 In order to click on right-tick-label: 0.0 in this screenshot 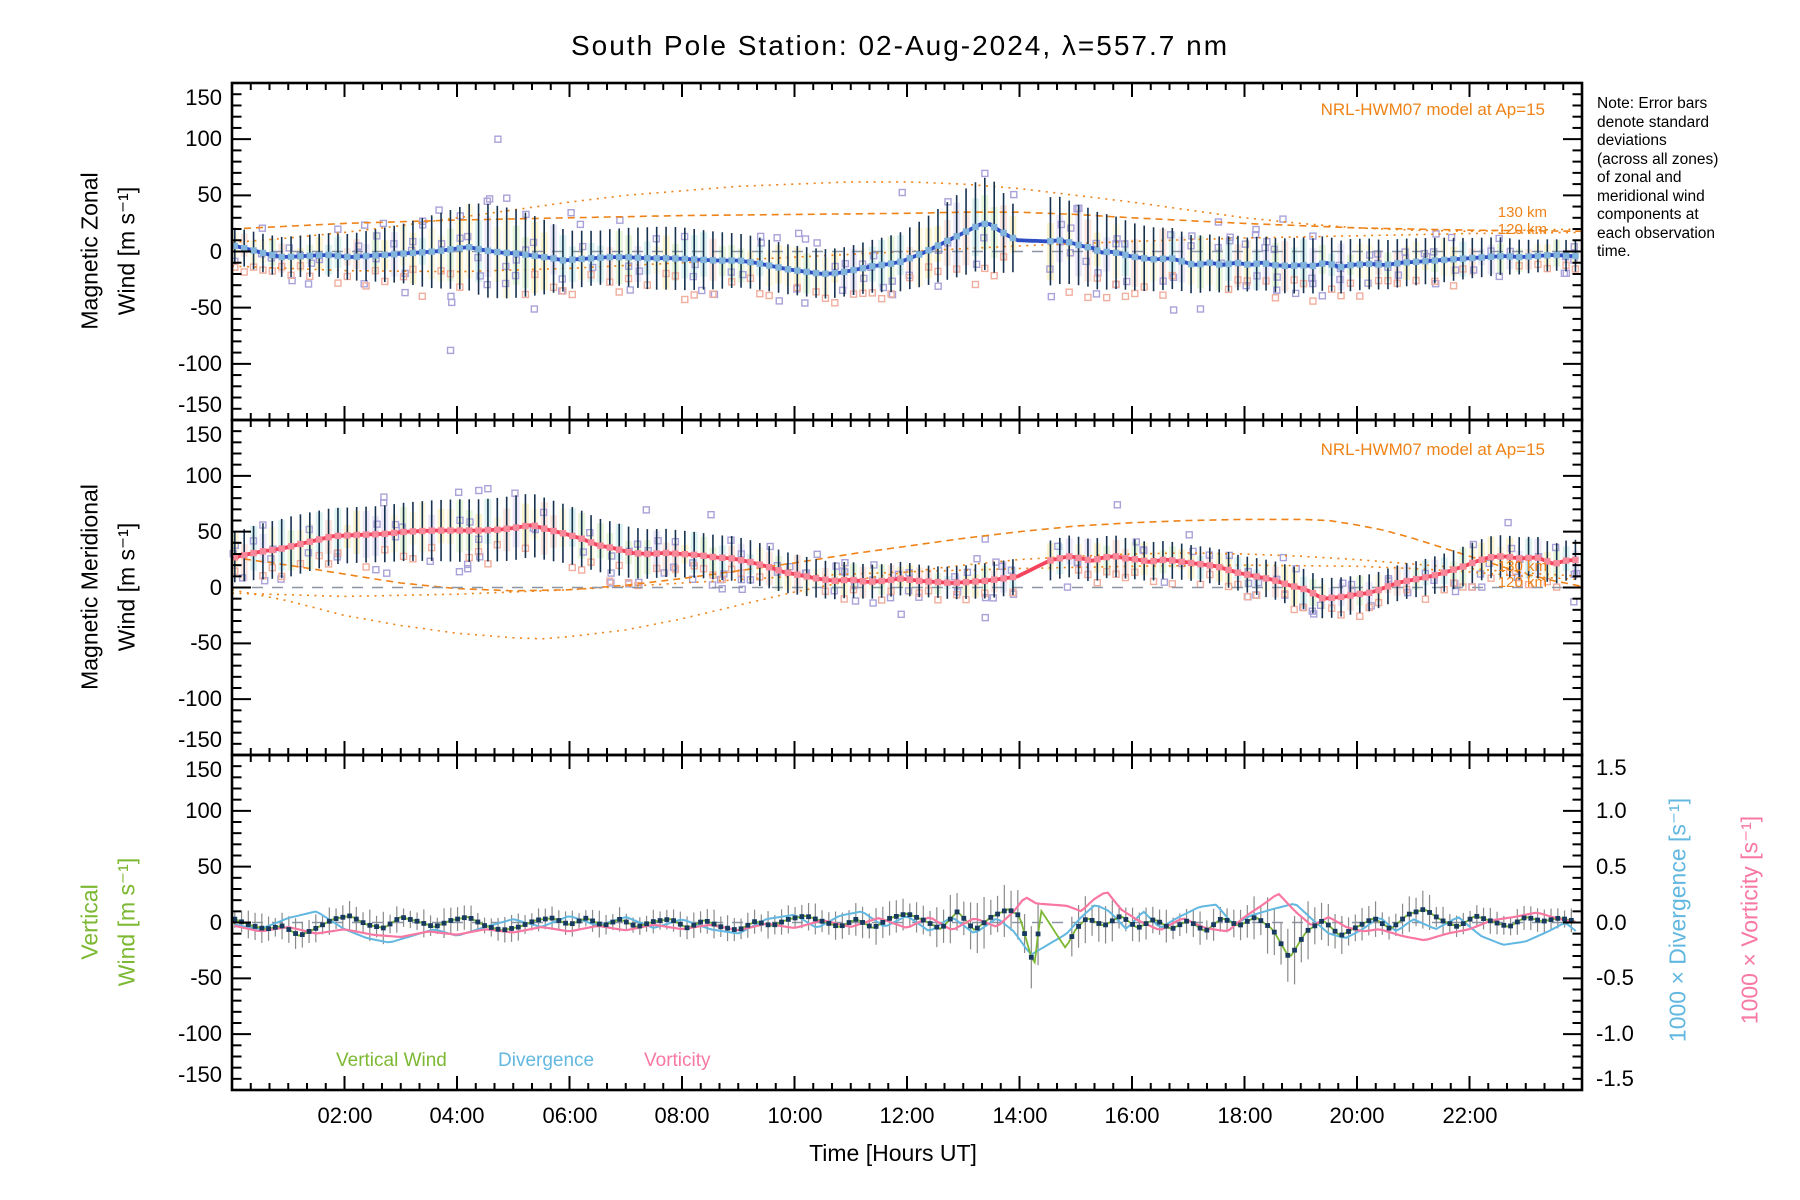, I will do `click(1611, 922)`.